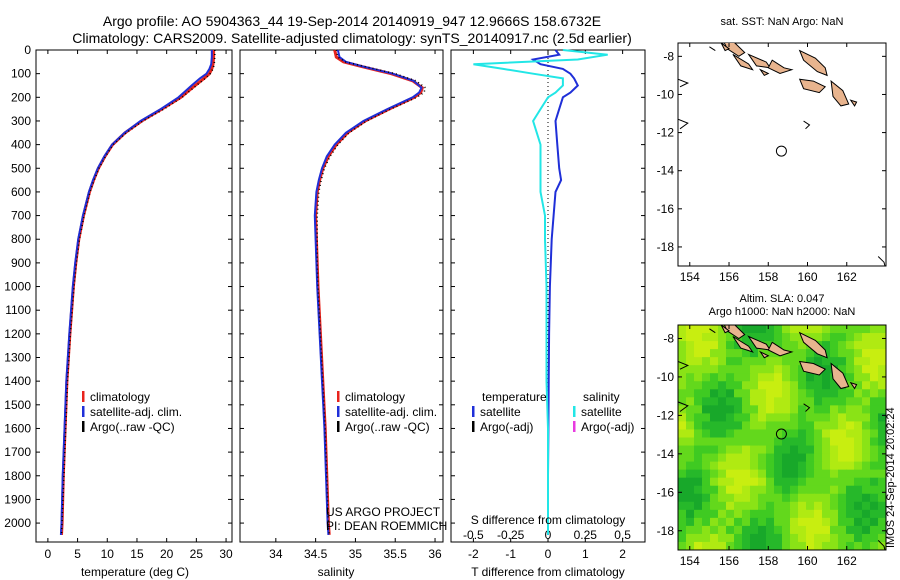 This screenshot has height=580, width=900. What do you see at coordinates (601, 412) in the screenshot?
I see `legend-s-satellite-label: satellite` at bounding box center [601, 412].